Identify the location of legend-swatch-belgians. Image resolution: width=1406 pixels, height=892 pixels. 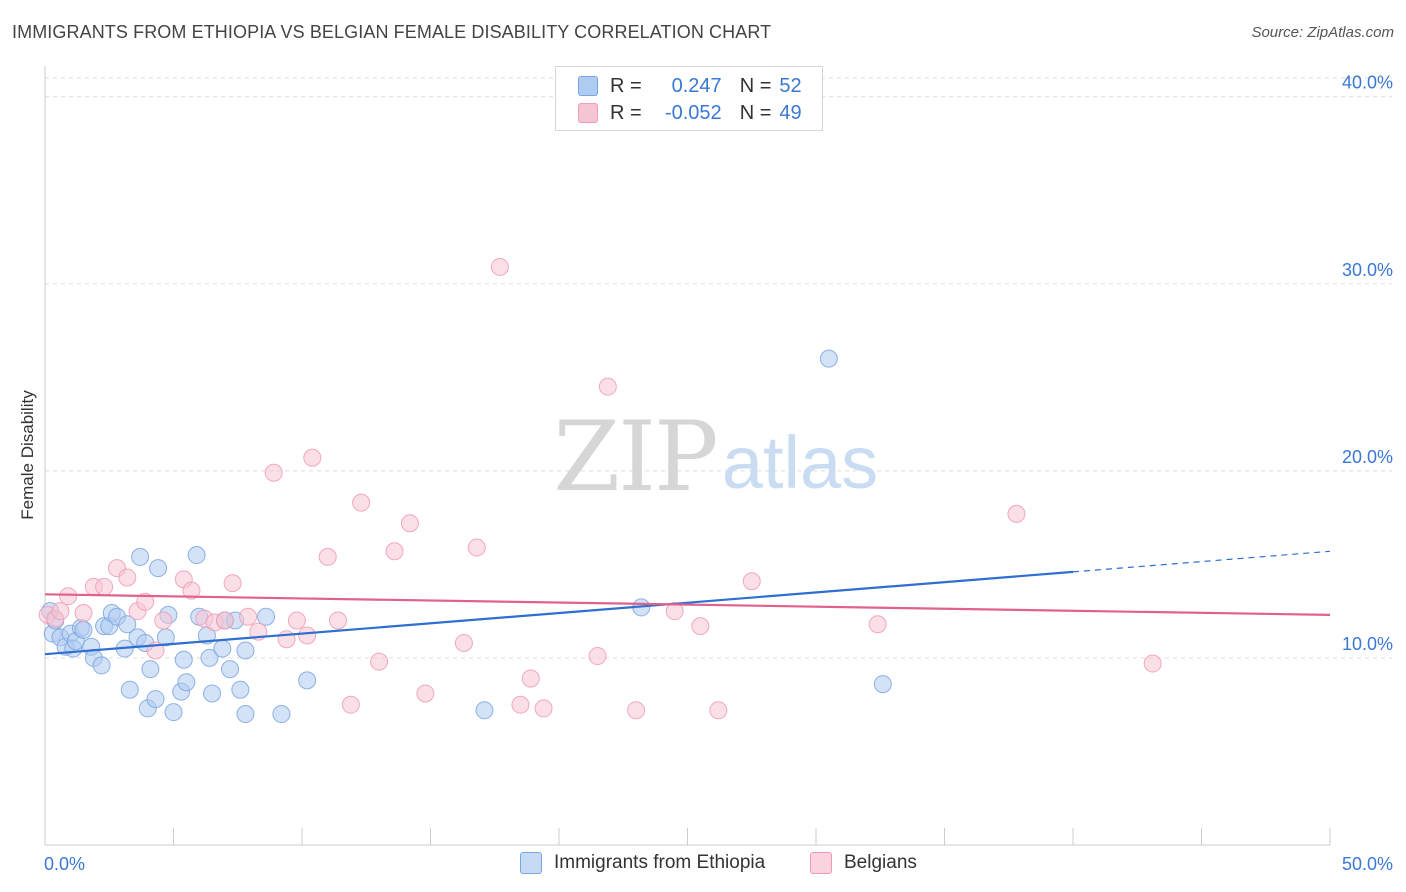
(588, 113).